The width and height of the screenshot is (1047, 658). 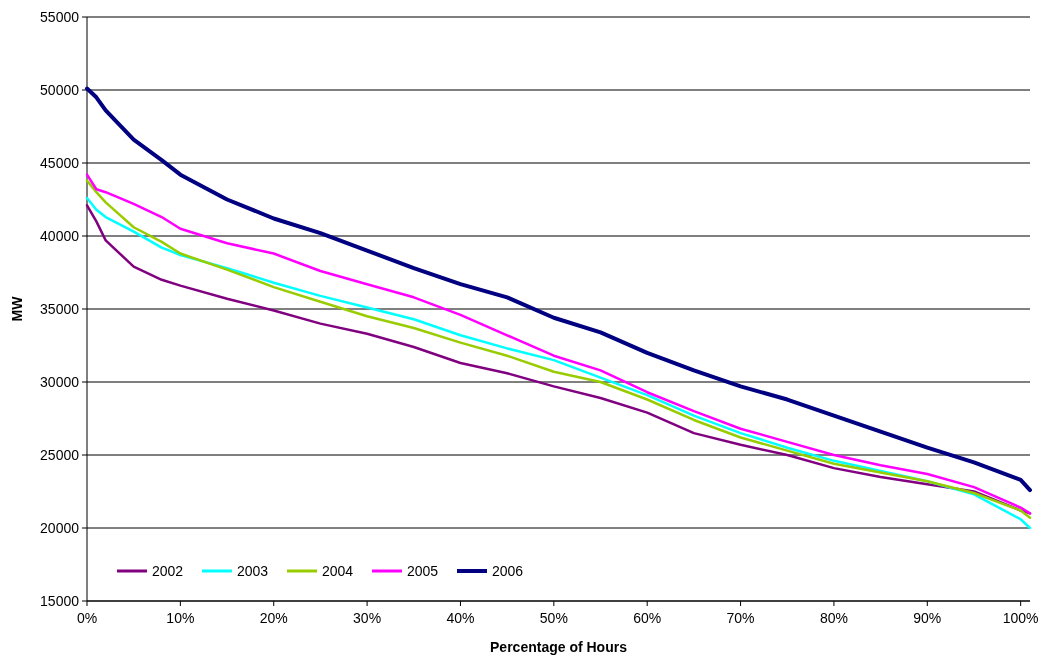 I want to click on y-tick-label: 35000, so click(x=60, y=308).